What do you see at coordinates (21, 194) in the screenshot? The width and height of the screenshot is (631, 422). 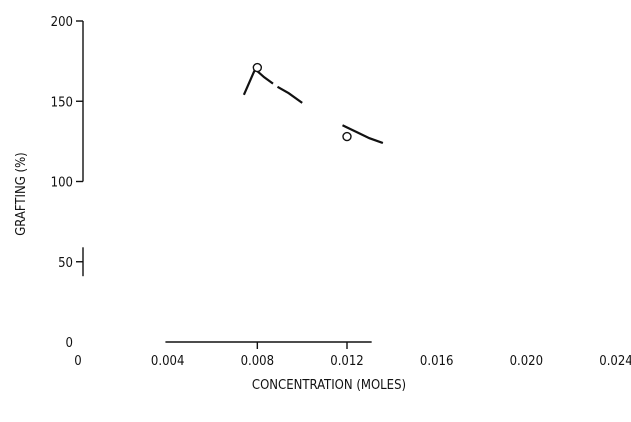 I see `y-axis-title: GRAFTING (%)` at bounding box center [21, 194].